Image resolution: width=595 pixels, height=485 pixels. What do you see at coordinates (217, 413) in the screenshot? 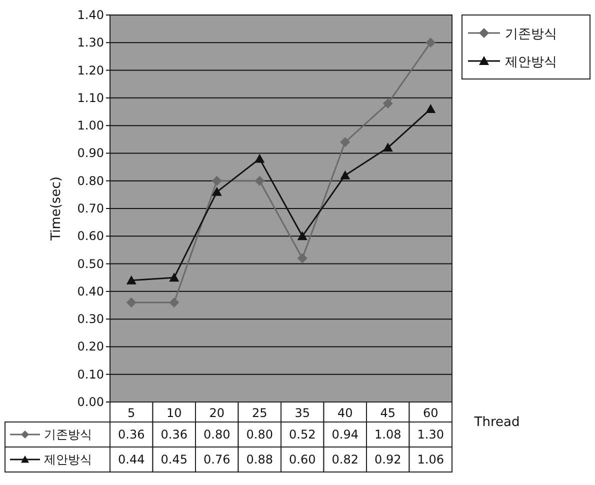
I see `x-tick-label: 20` at bounding box center [217, 413].